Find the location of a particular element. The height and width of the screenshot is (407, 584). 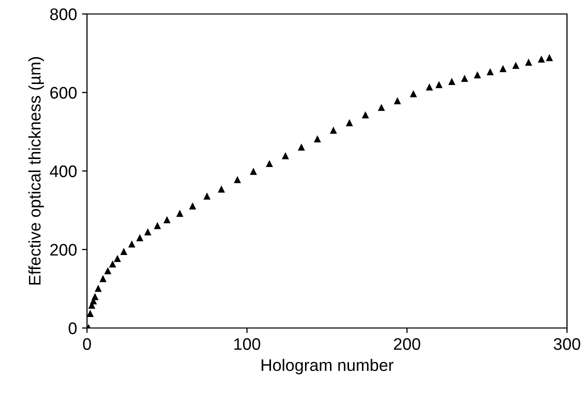

x-tick-label: 300 is located at coordinates (567, 344).